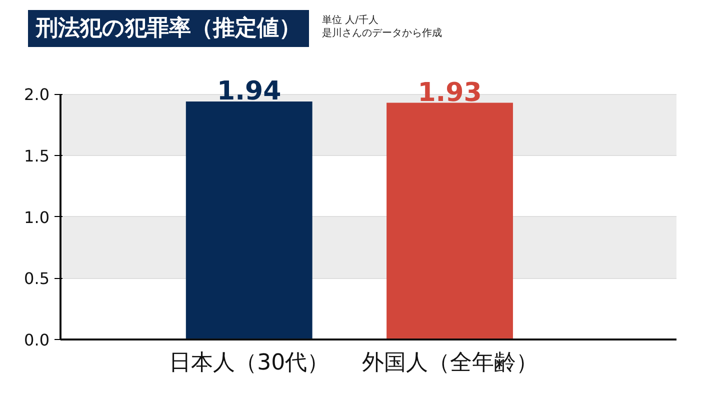 This screenshot has width=706, height=397. I want to click on text: 単位 人/千人, so click(350, 20).